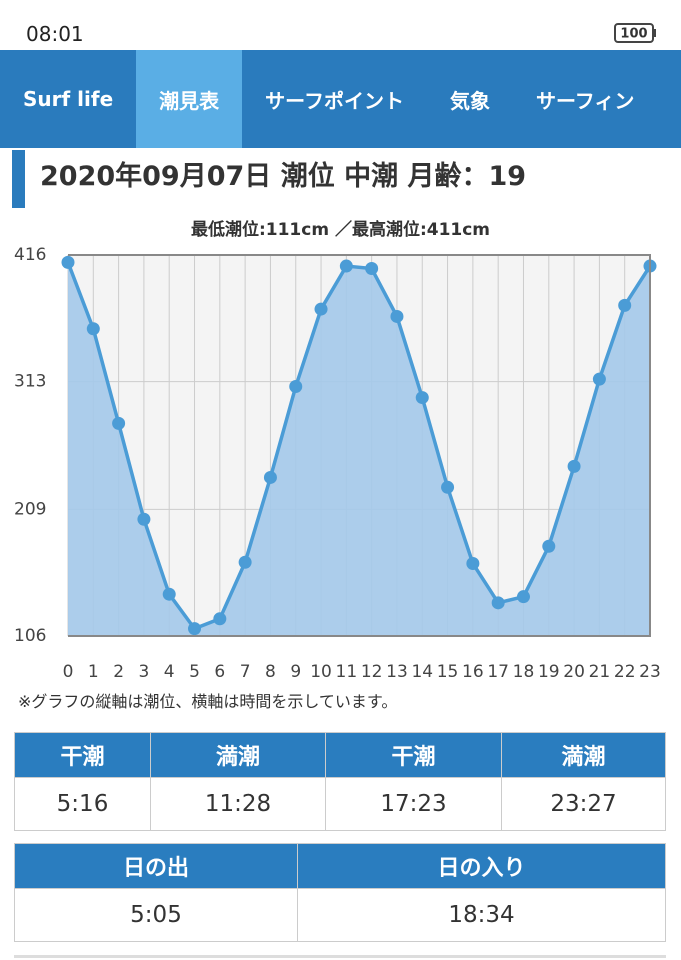  I want to click on x-tick-label: 6, so click(219, 672).